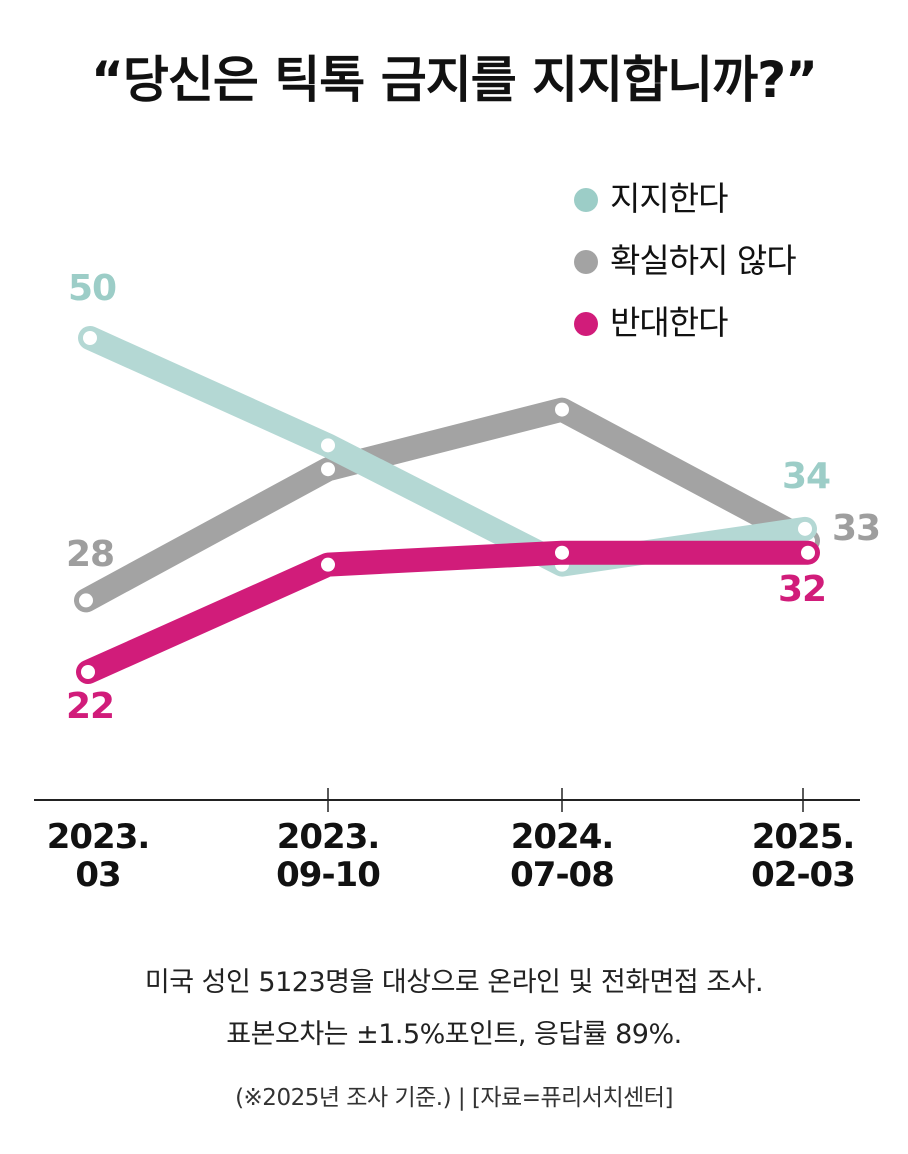  Describe the element at coordinates (90, 554) in the screenshot. I see `data-label-확실하지-않다-0: 28` at that location.